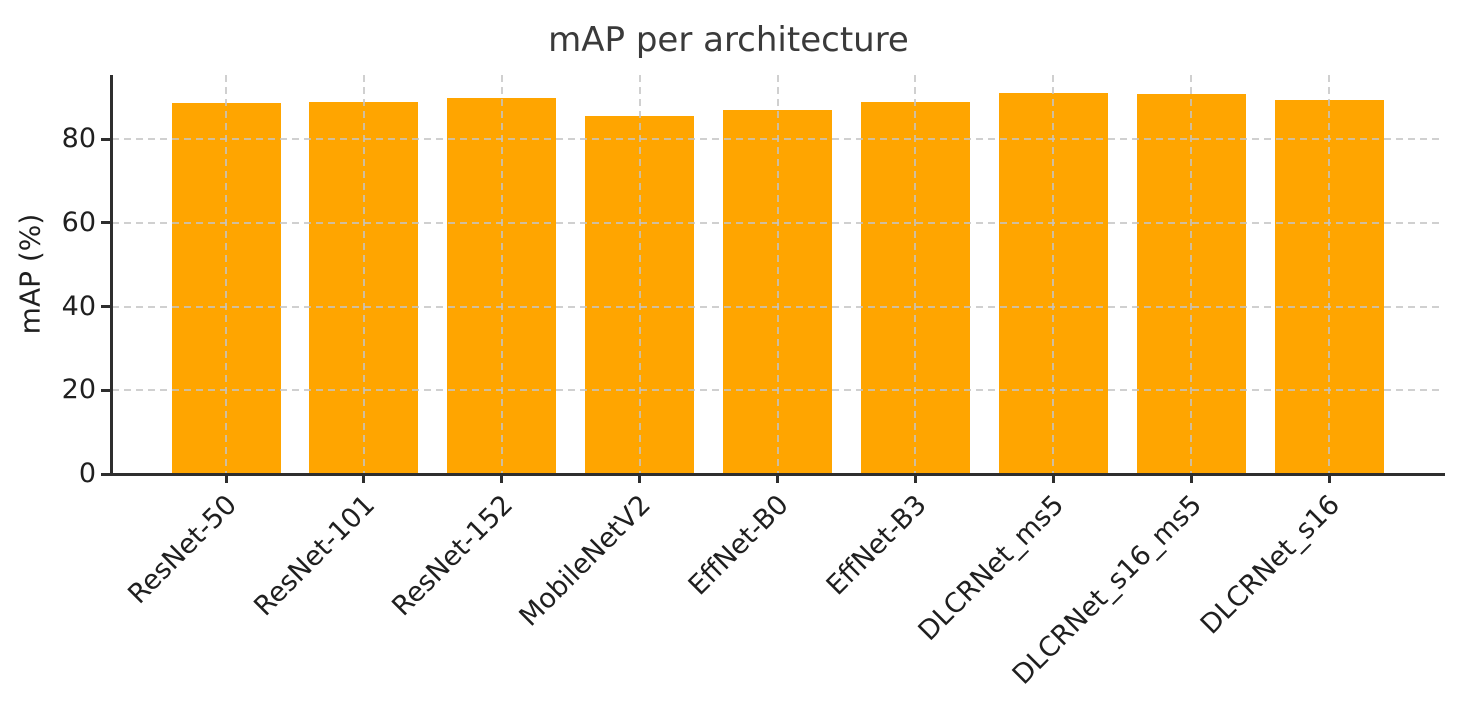 The image size is (1457, 726). Describe the element at coordinates (1191, 478) in the screenshot. I see `x-tick-DLCRNet_s16_ms5` at that location.